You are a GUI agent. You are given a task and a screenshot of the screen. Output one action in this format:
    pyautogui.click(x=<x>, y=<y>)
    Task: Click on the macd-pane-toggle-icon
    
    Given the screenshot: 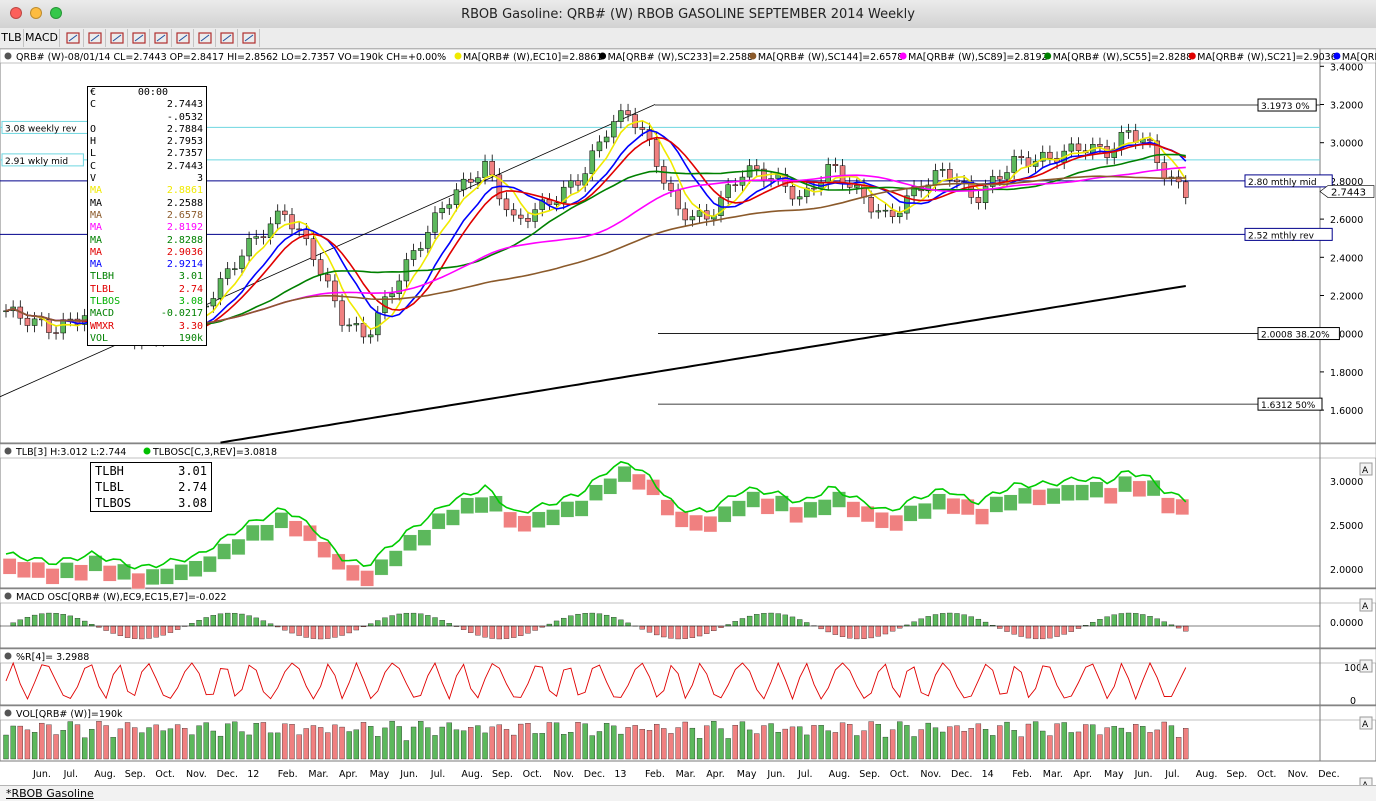 What is the action you would take?
    pyautogui.click(x=8, y=596)
    